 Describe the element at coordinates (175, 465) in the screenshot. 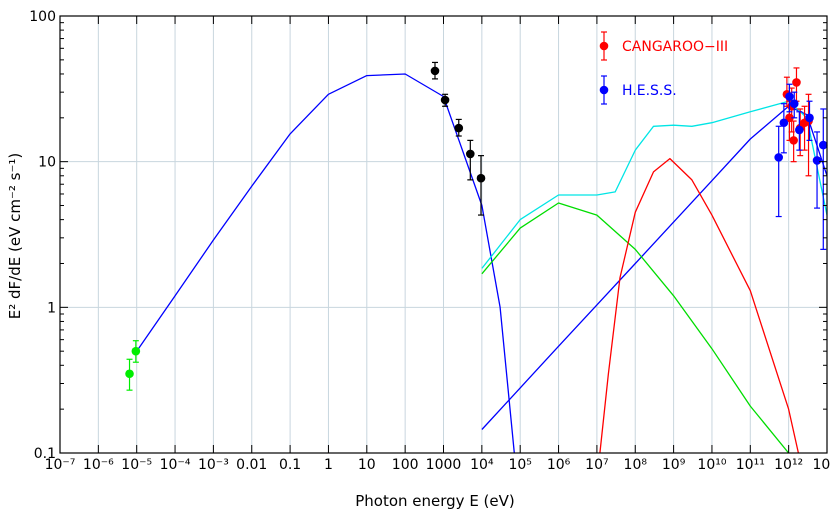

I see `x-tick-label: 10⁻⁴` at that location.